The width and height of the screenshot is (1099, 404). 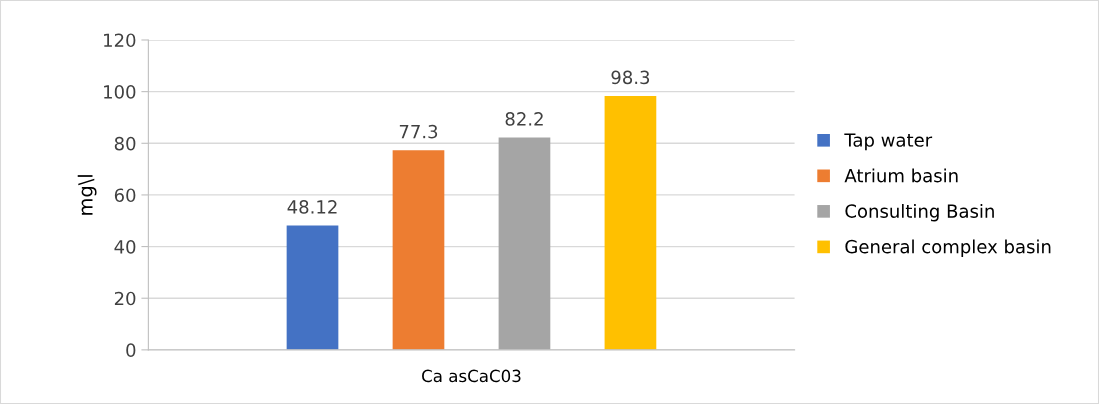 I want to click on y-tick-label: 60, so click(x=125, y=195).